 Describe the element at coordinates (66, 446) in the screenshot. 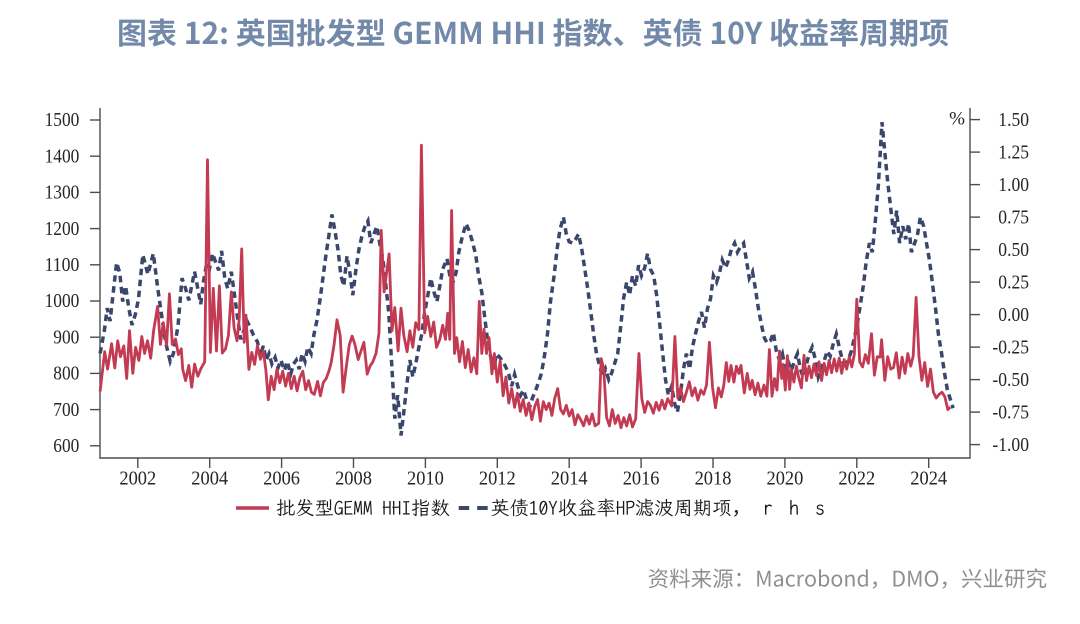

I see `svg-text: 600` at that location.